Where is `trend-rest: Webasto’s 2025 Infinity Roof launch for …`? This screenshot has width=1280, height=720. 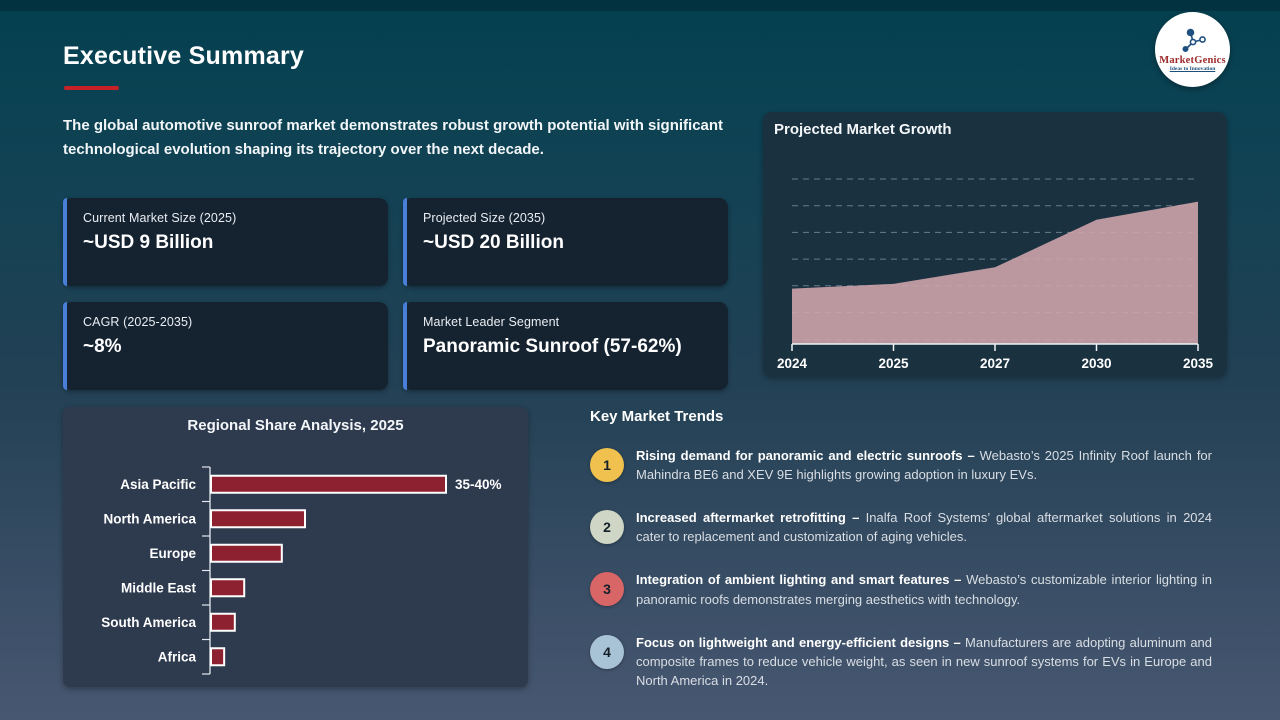 trend-rest: Webasto’s 2025 Infinity Roof launch for … is located at coordinates (924, 465).